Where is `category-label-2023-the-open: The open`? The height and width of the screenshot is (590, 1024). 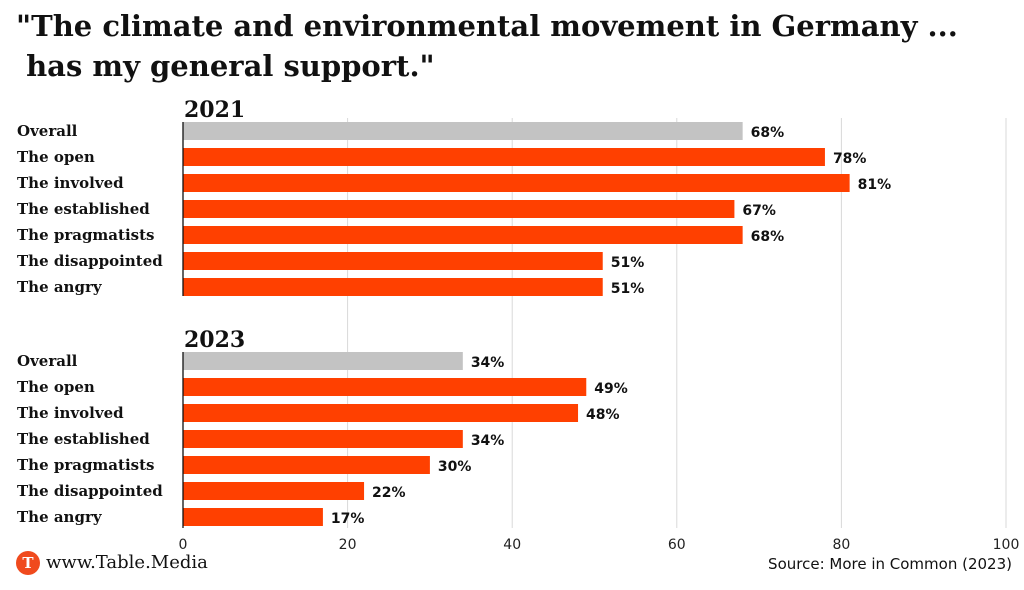
category-label-2023-the-open: The open is located at coordinates (56, 387).